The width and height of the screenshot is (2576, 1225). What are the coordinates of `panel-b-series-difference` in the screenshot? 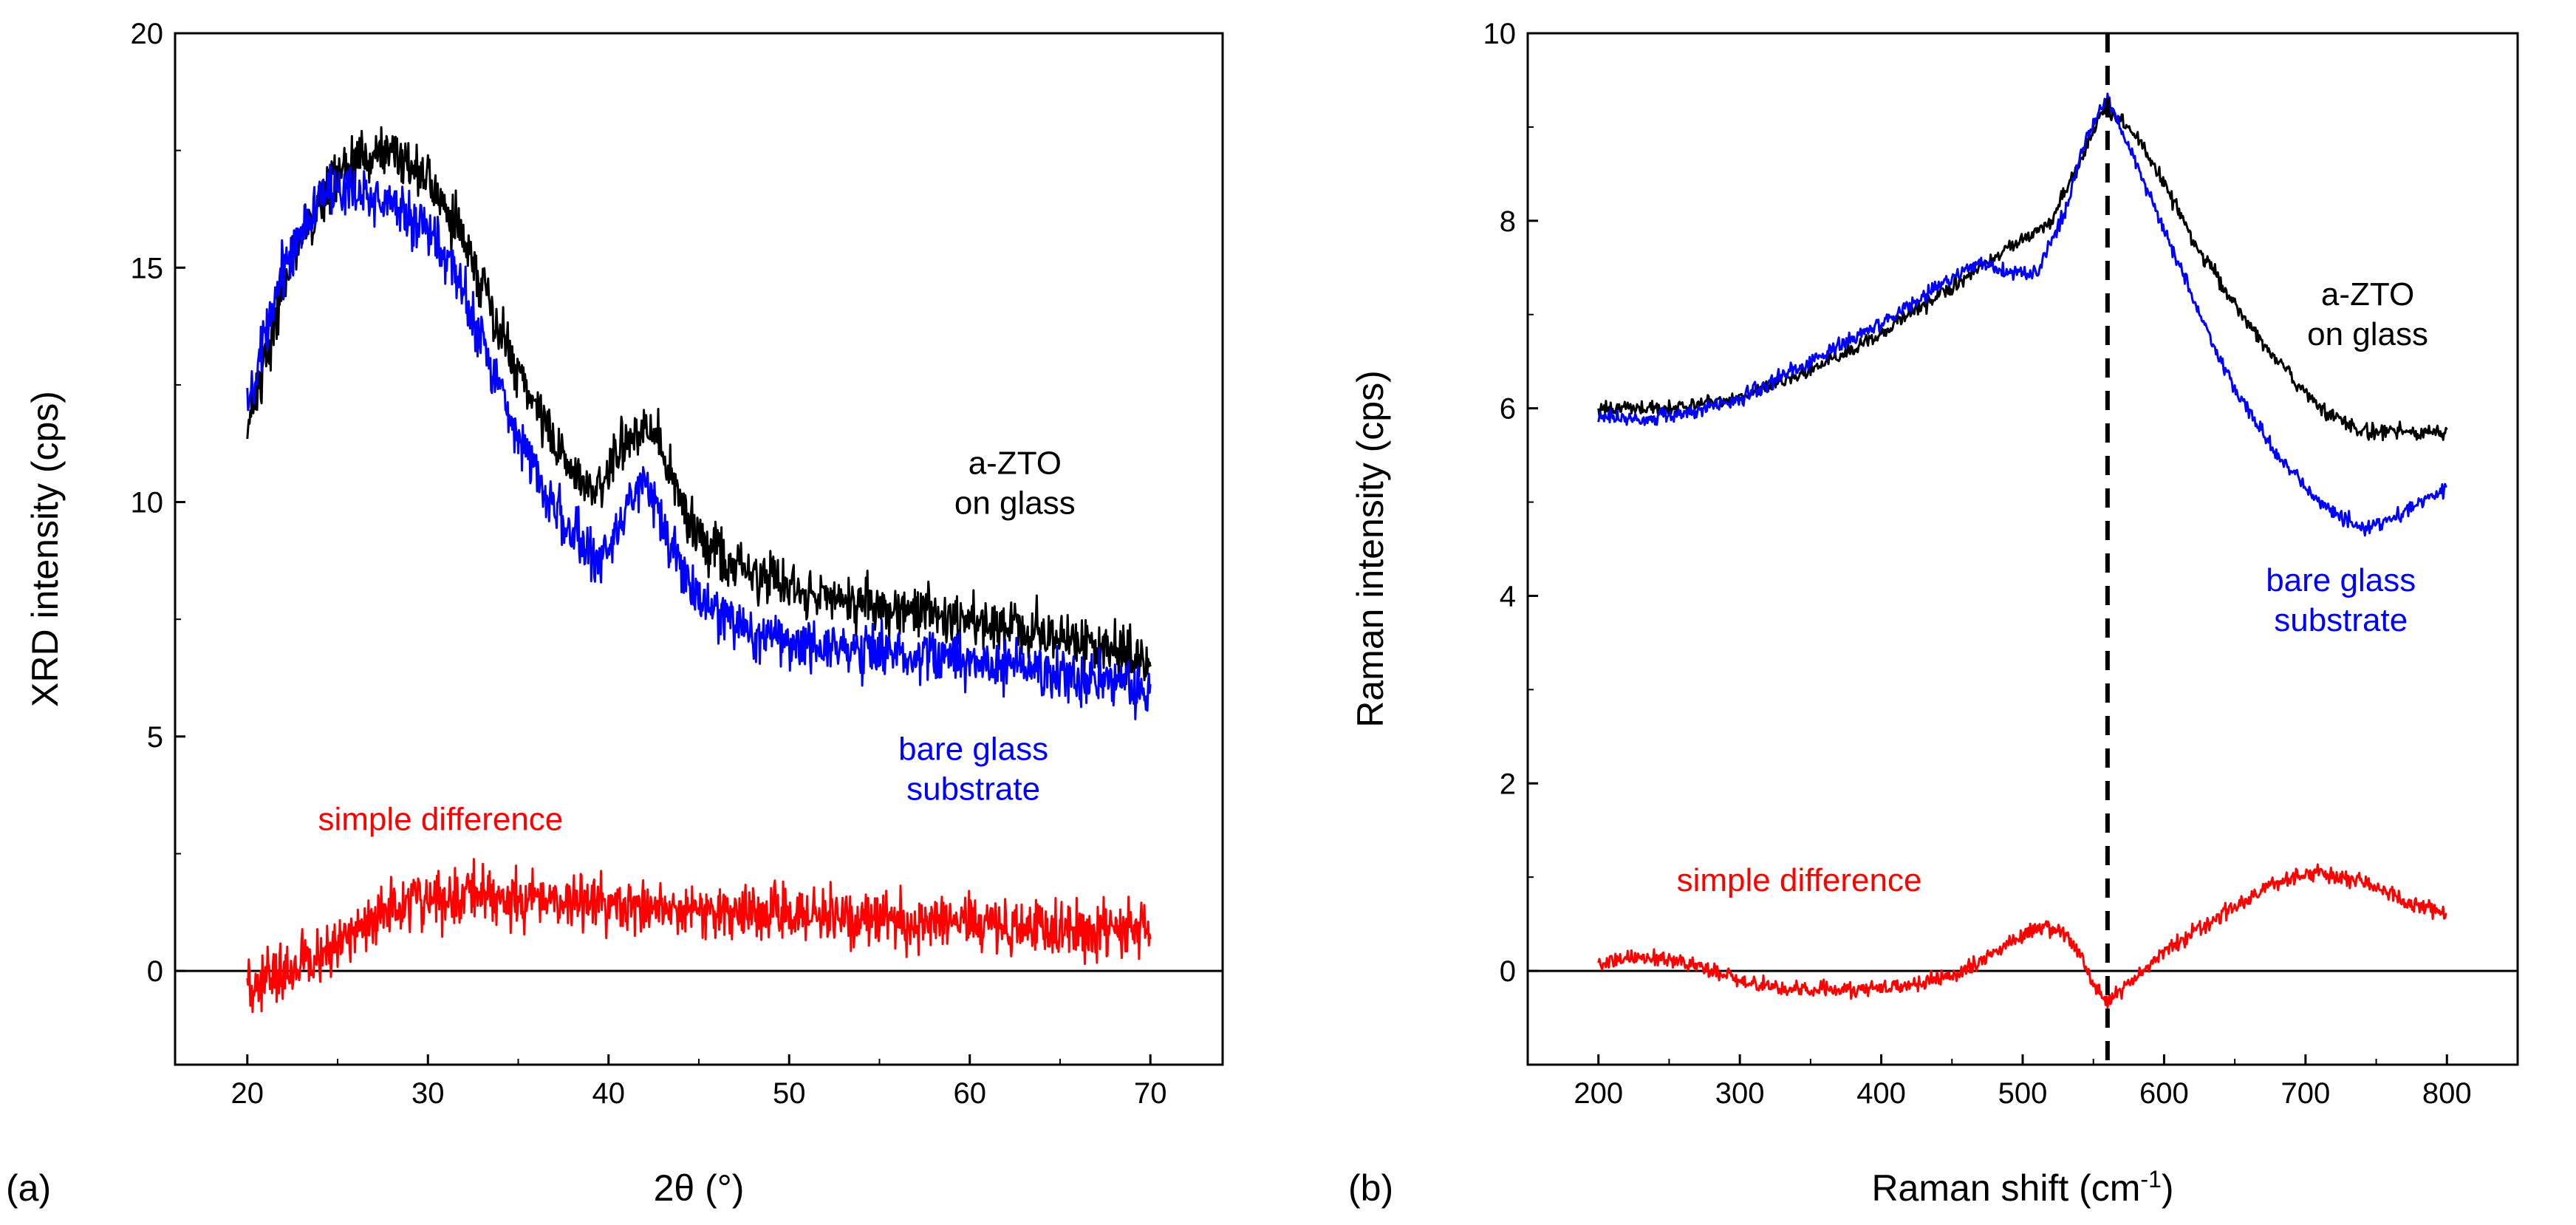 It's located at (2022, 936).